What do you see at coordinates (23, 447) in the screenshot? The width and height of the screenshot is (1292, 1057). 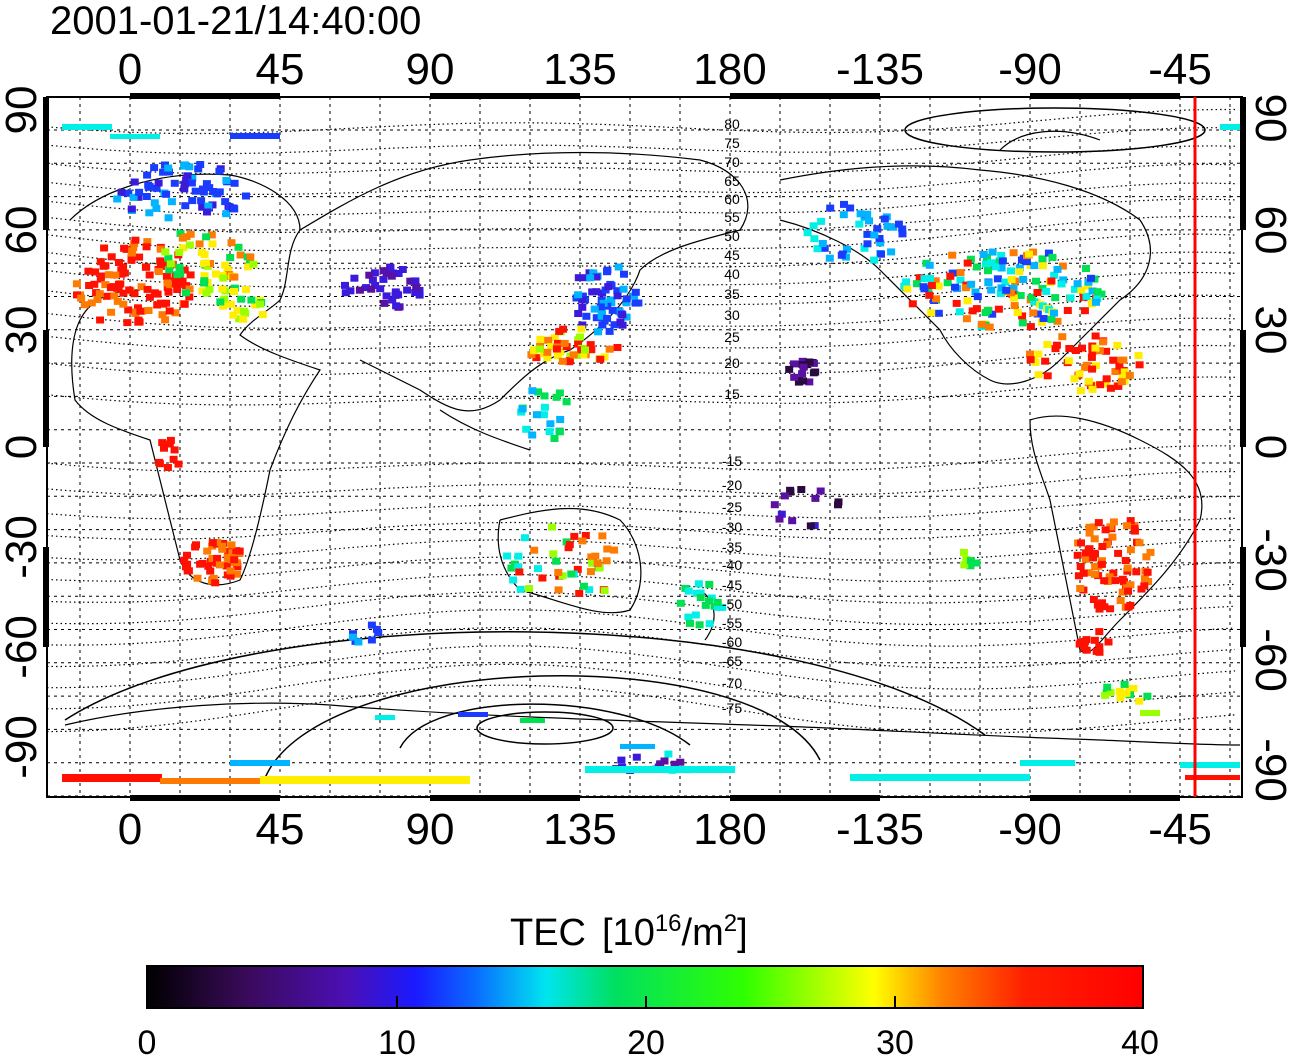 I see `lat-tick-left-3: 0` at bounding box center [23, 447].